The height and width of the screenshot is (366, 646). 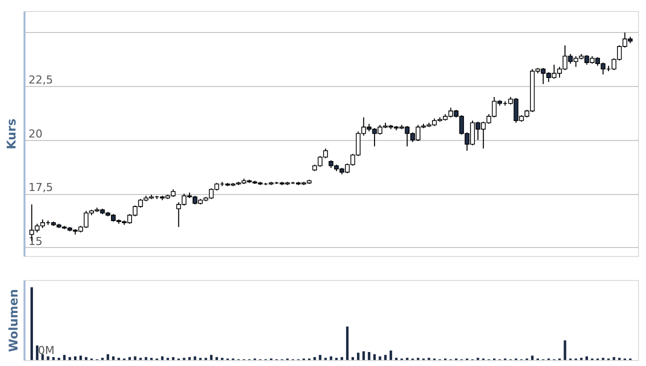 What do you see at coordinates (40, 187) in the screenshot?
I see `y-tick-label: 17,5` at bounding box center [40, 187].